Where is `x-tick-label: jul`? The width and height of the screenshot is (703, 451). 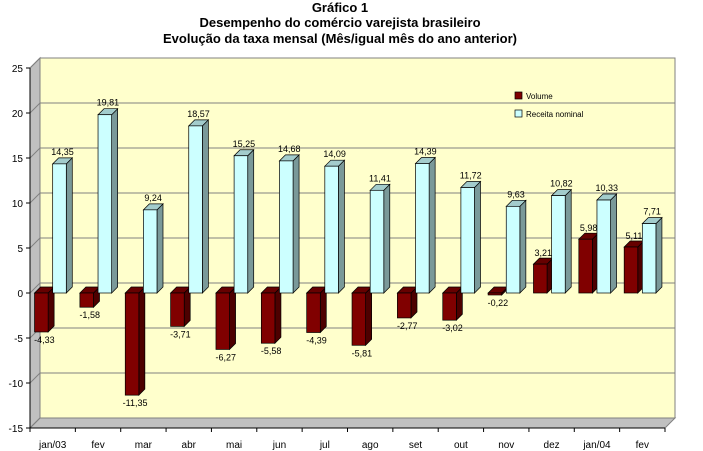 x-tick-label: jul is located at coordinates (324, 445).